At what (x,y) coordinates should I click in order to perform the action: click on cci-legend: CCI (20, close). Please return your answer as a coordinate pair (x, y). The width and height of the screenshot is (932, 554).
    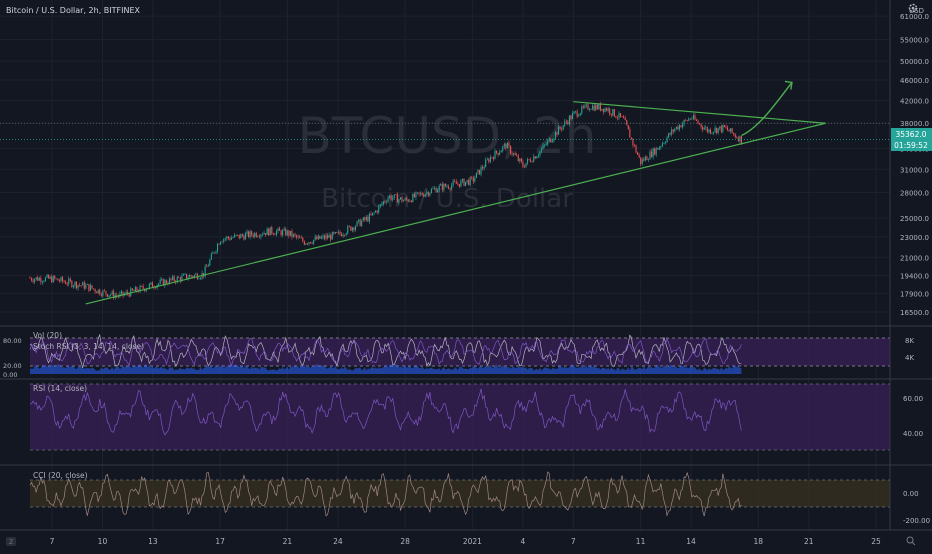
    Looking at the image, I should click on (60, 475).